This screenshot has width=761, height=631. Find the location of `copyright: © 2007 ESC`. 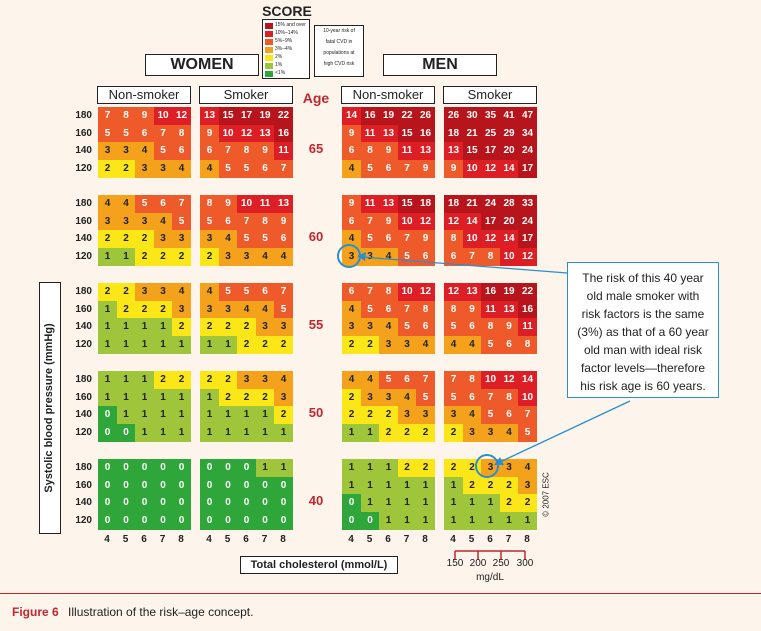

copyright: © 2007 ESC is located at coordinates (546, 494).